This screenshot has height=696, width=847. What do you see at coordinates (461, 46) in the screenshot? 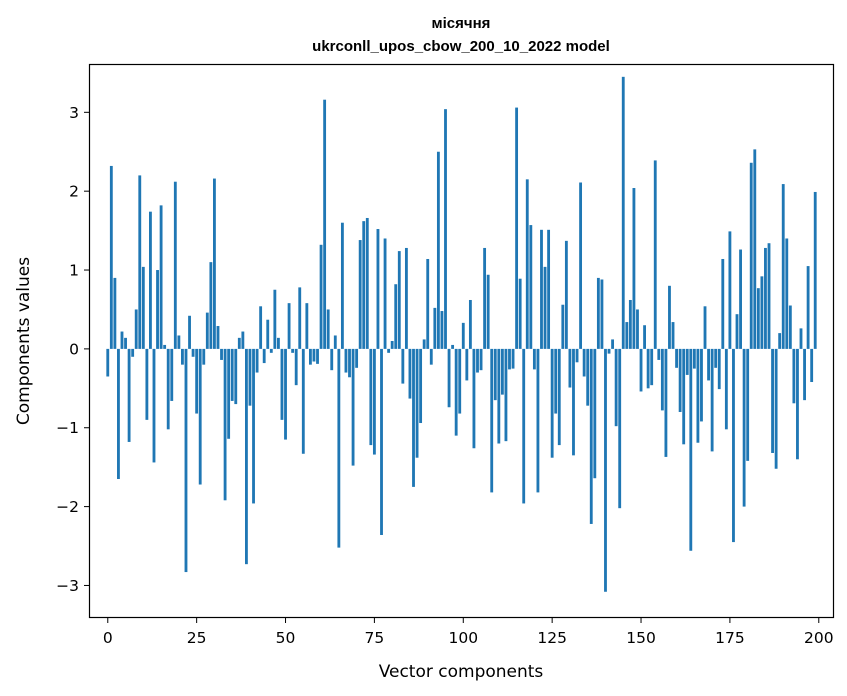
I see `chart-subtitle: ukrconll_upos_cbow_200_10_2022 model` at bounding box center [461, 46].